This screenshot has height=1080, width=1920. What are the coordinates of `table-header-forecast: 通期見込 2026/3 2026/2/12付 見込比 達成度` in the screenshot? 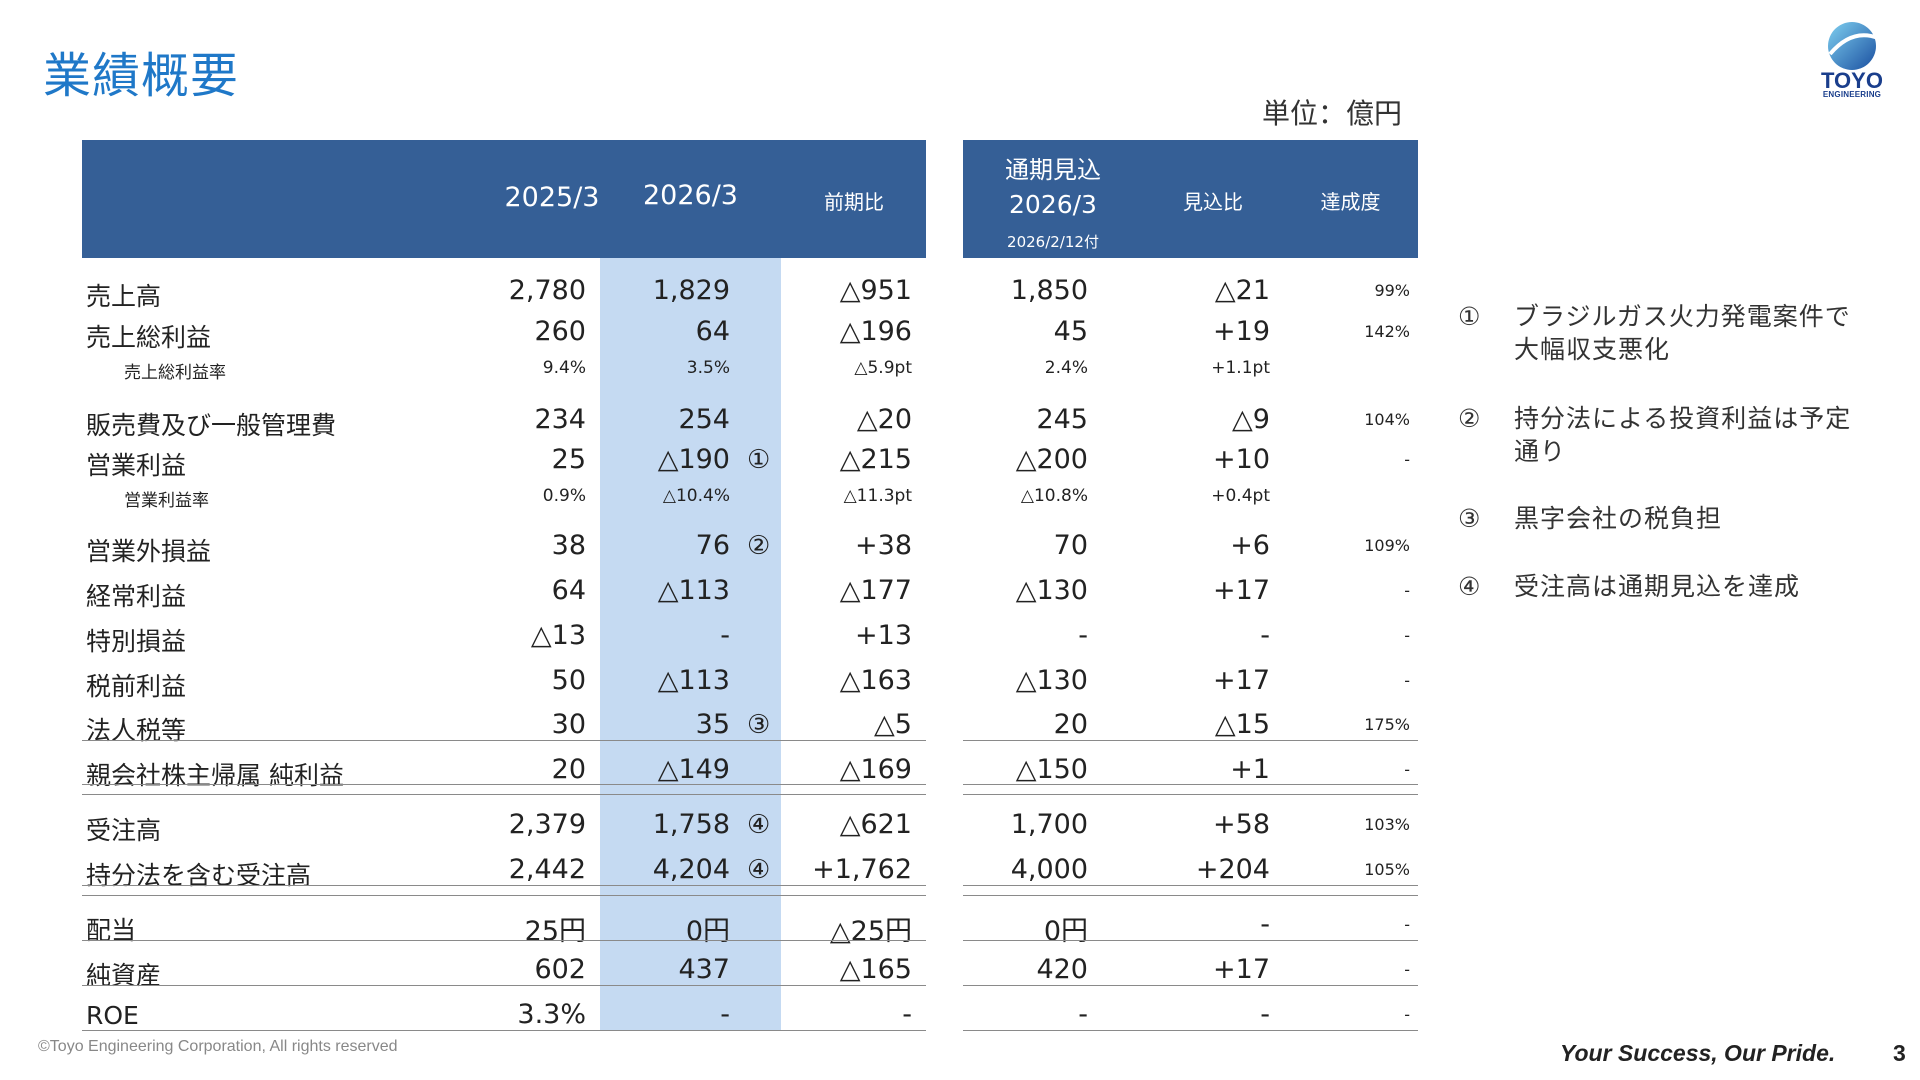 It's located at (1190, 199).